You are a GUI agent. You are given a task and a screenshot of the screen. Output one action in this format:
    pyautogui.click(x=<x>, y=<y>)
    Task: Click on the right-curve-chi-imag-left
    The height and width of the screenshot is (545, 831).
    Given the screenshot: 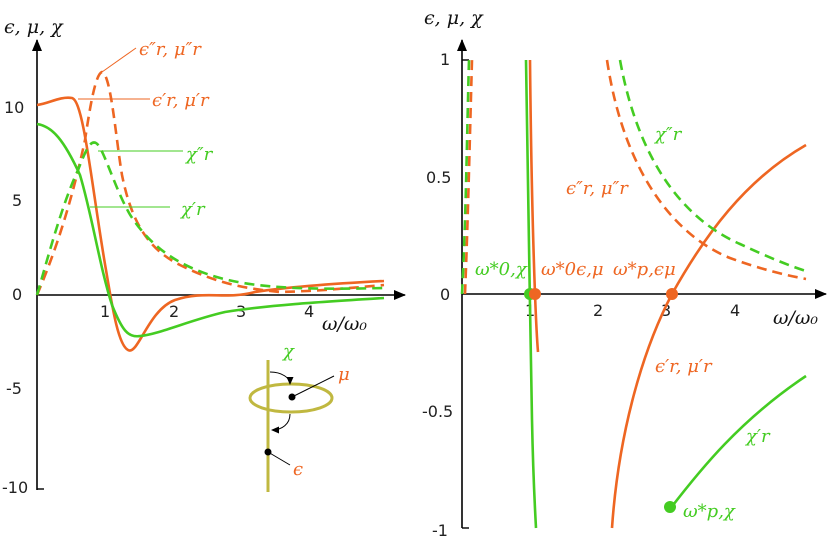 What is the action you would take?
    pyautogui.click(x=465, y=177)
    